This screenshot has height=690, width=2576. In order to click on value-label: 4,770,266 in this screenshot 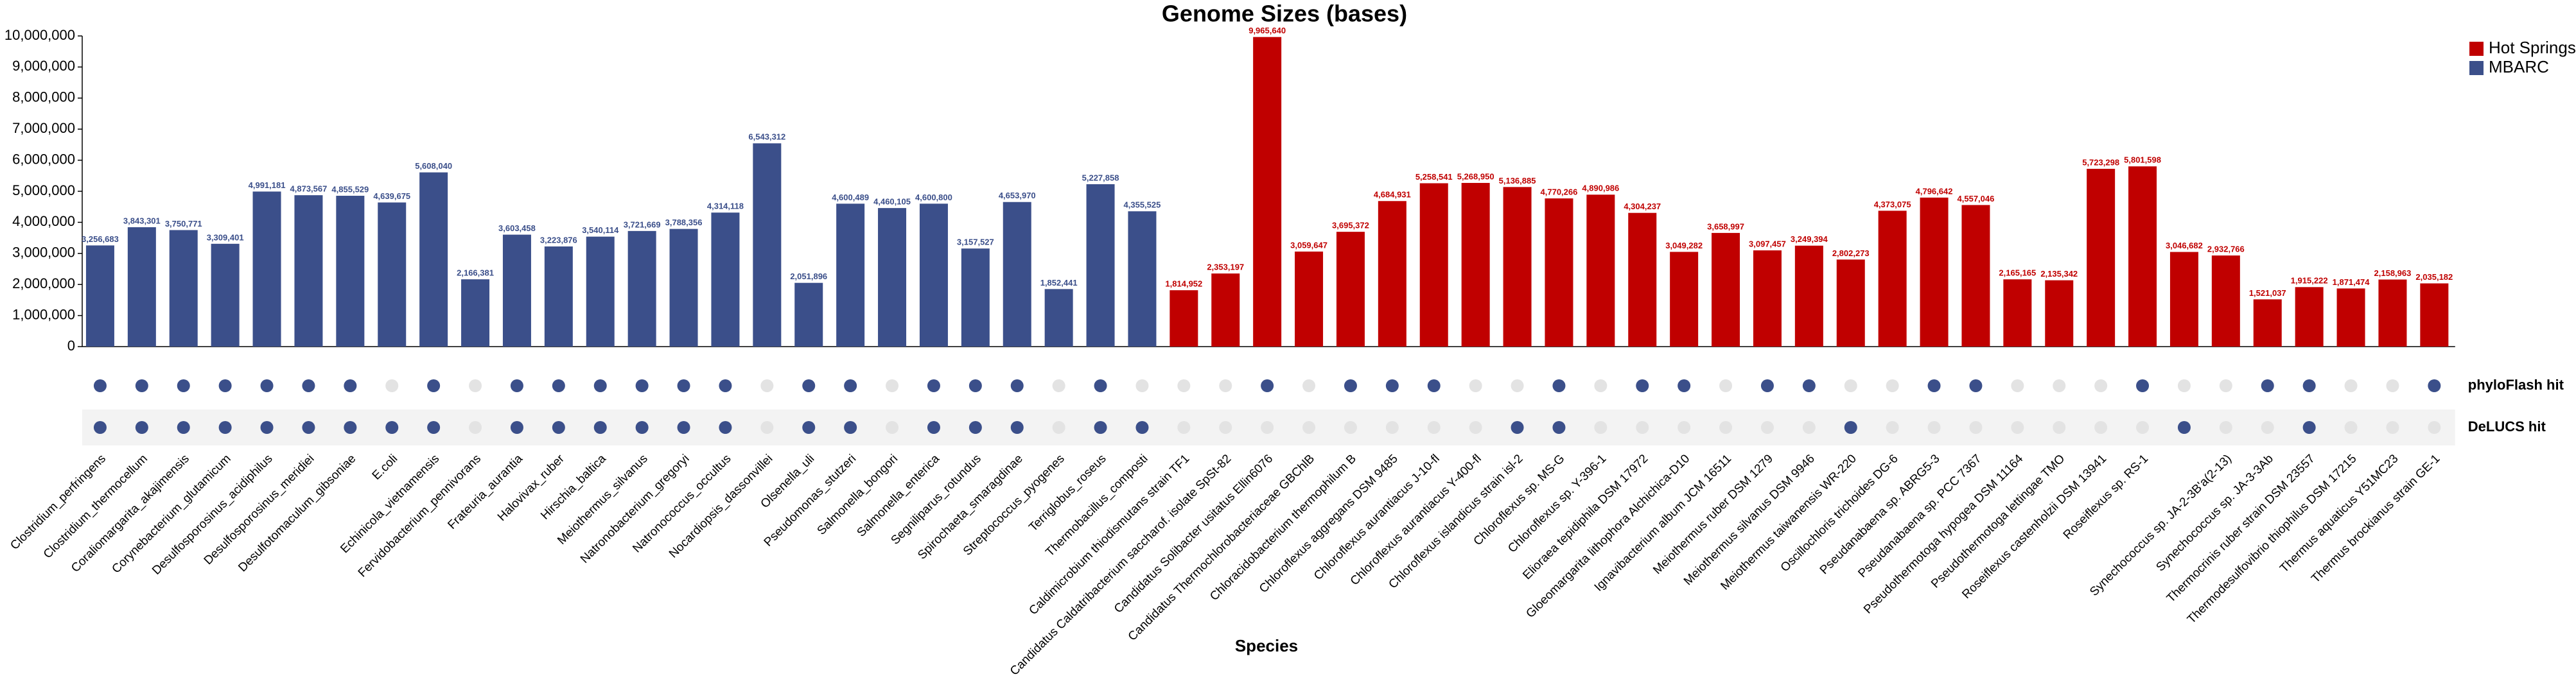, I will do `click(1560, 192)`.